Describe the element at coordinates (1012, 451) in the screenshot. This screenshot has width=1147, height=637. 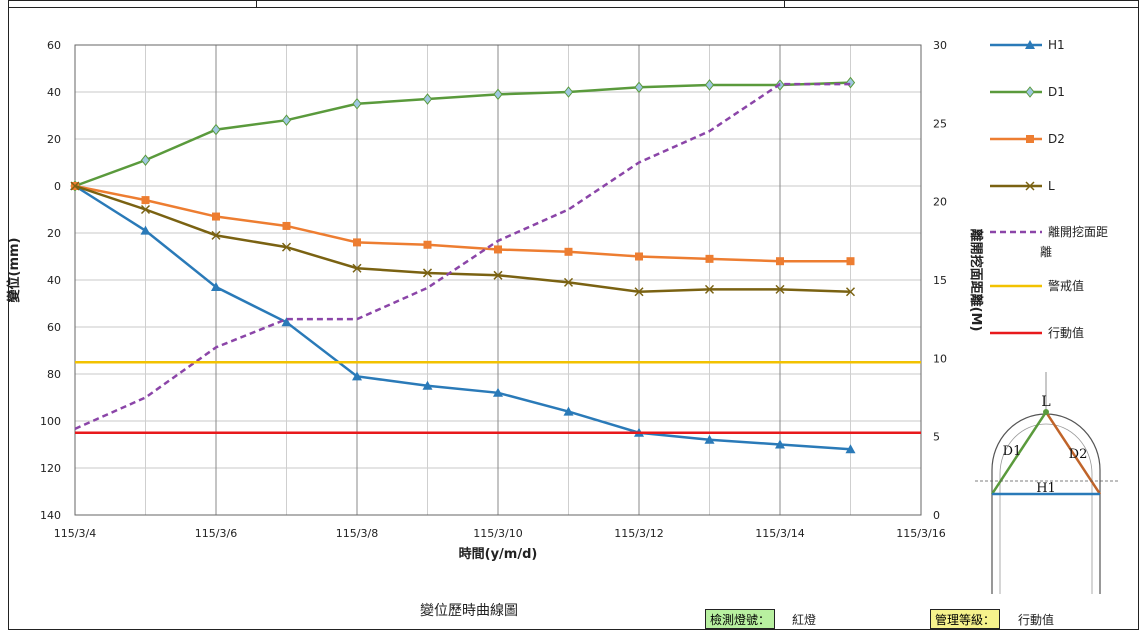
I see `diagram-label-d1: D1` at that location.